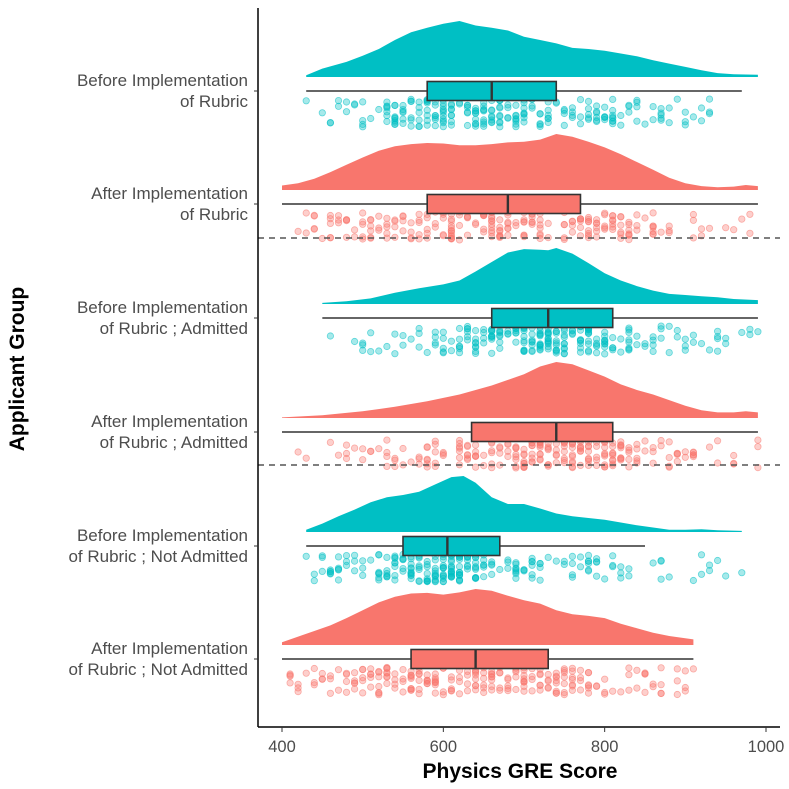 The height and width of the screenshot is (789, 789). I want to click on category-label-line: of Rubric ; Admitted, so click(174, 328).